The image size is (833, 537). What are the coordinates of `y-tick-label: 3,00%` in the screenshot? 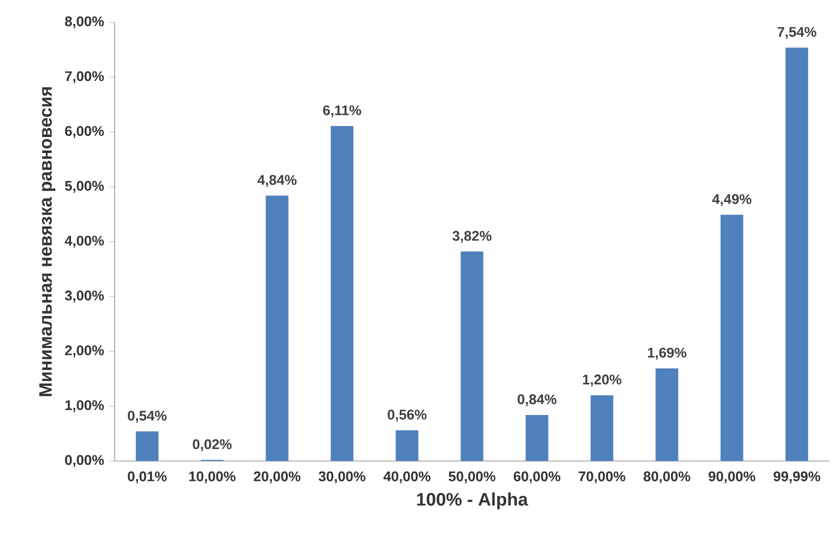 It's located at (84, 296).